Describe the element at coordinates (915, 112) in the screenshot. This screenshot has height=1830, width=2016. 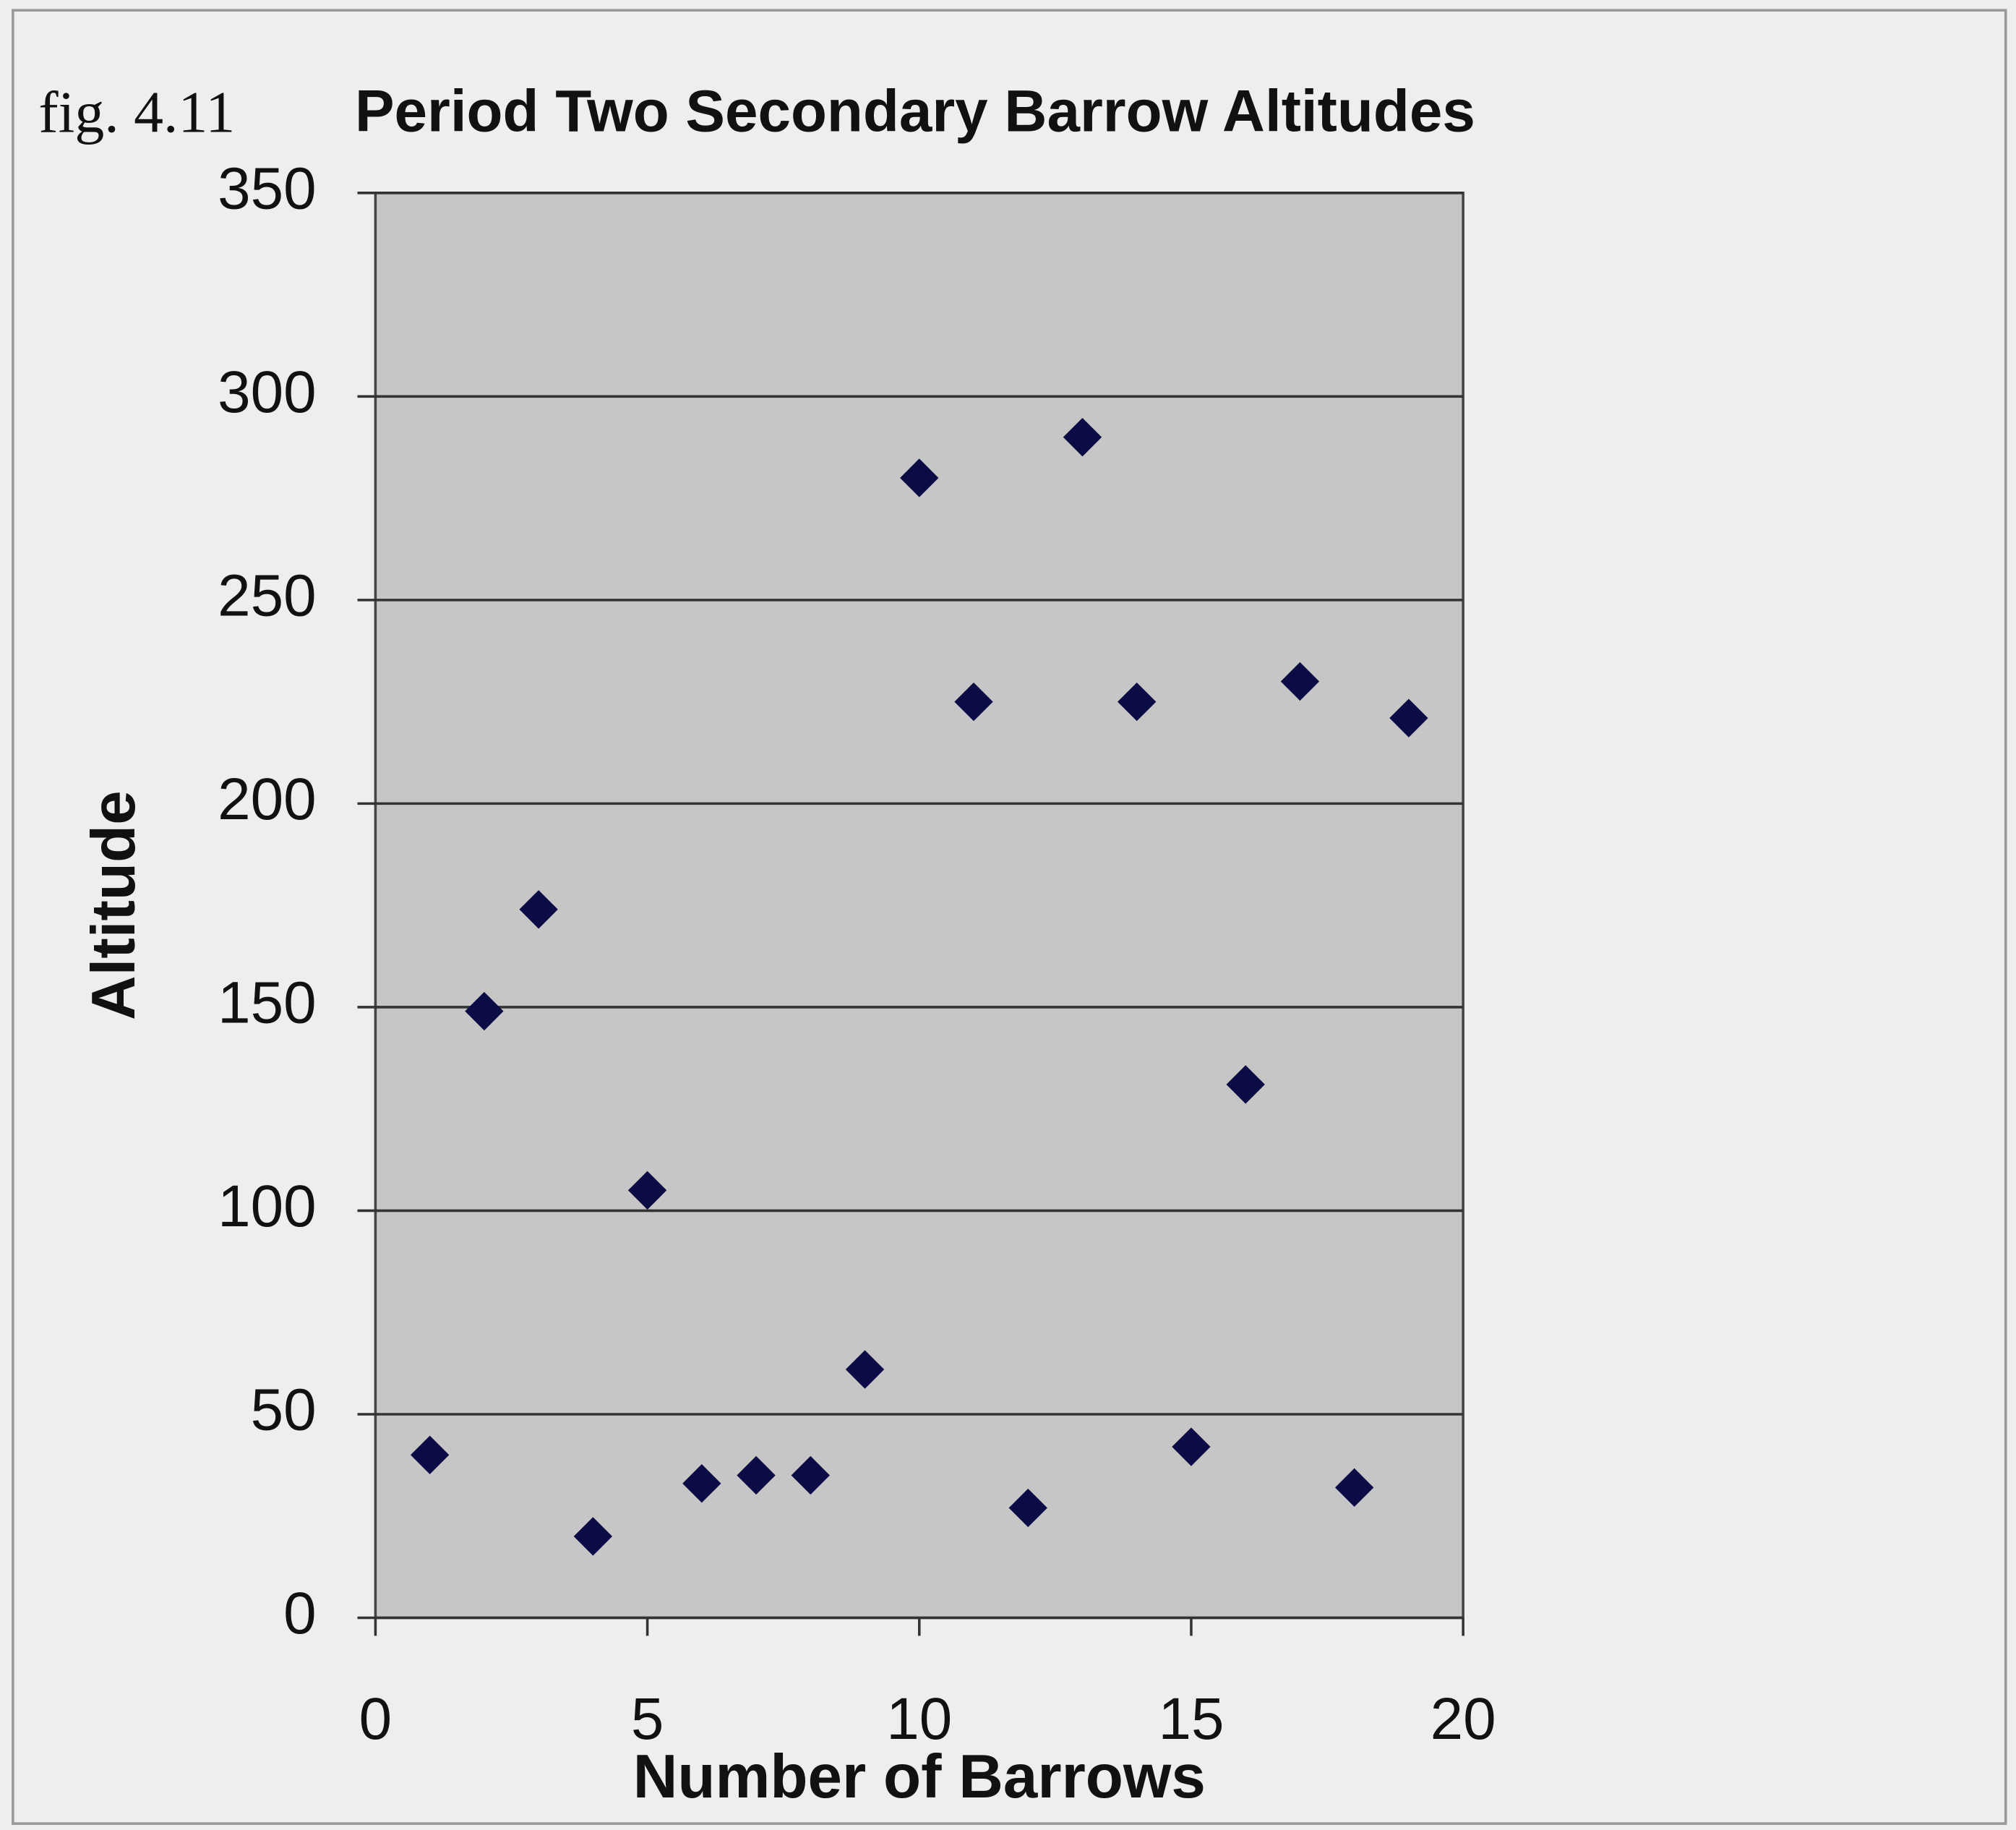
I see `chart-title: Period Two Secondary Barrow Altitudes` at that location.